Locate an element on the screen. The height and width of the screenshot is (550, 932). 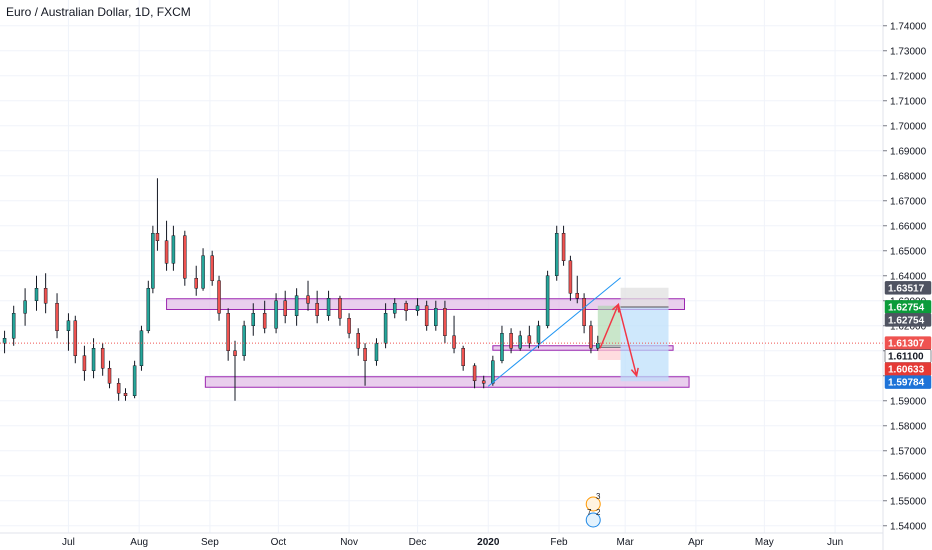
short-stop-area is located at coordinates (644, 297).